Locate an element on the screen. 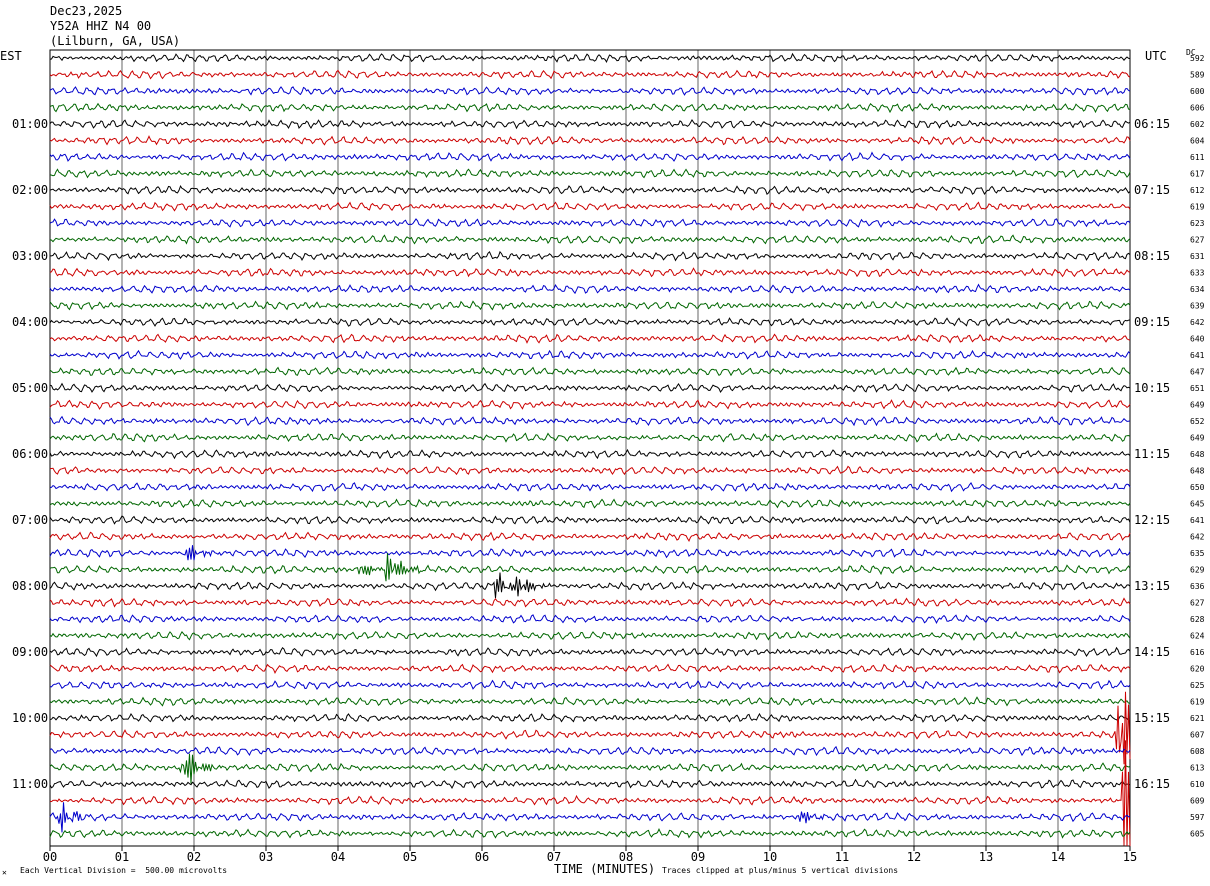  x-axis-label: TIME (MINUTES) is located at coordinates (605, 869).